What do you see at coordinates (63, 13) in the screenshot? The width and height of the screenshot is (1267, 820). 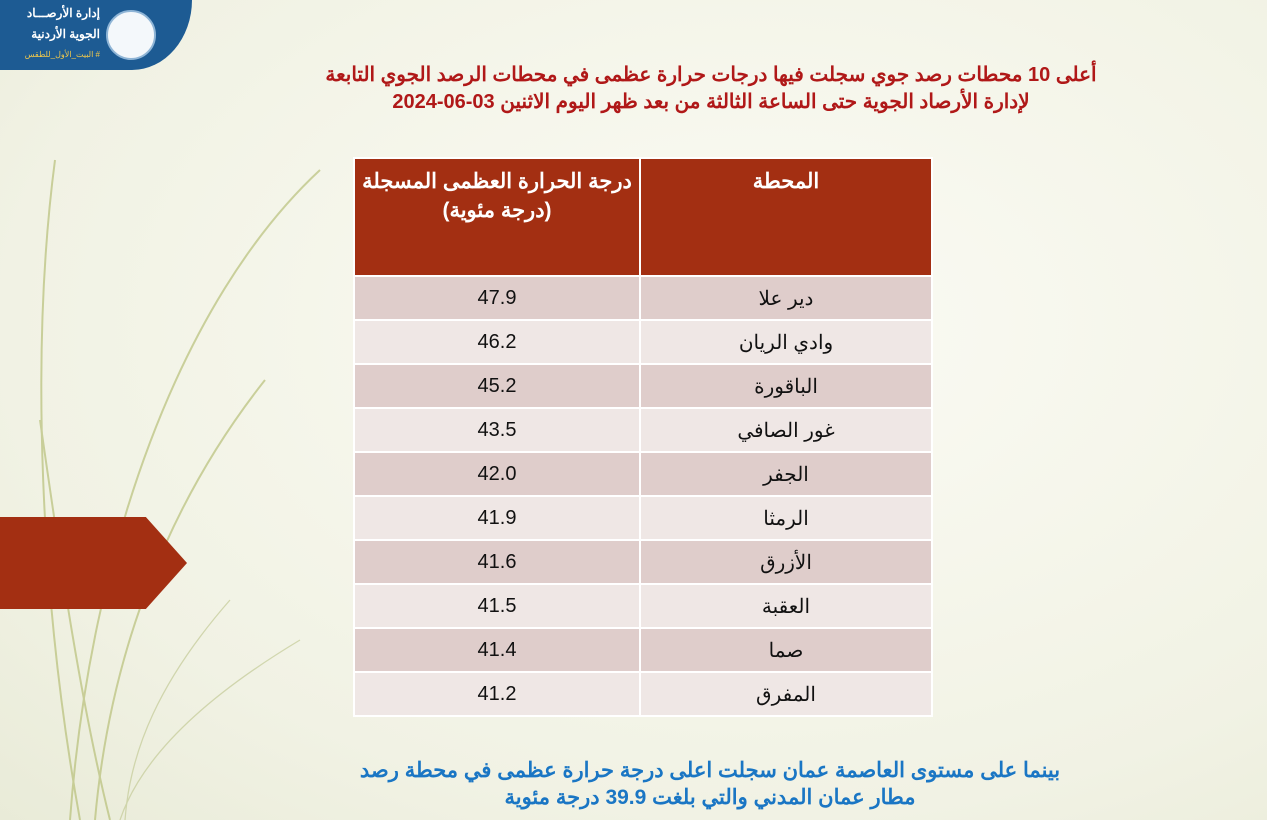 I see `logo-line1: إدارة الأرصـــاد` at bounding box center [63, 13].